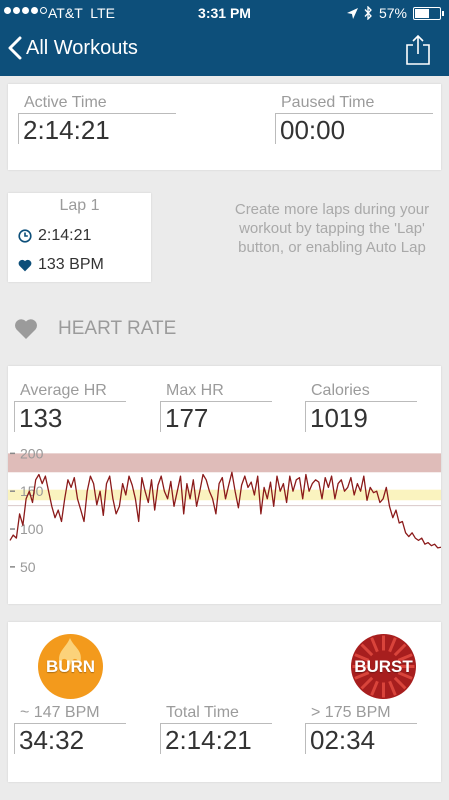 The image size is (449, 800). I want to click on share-button, so click(418, 52).